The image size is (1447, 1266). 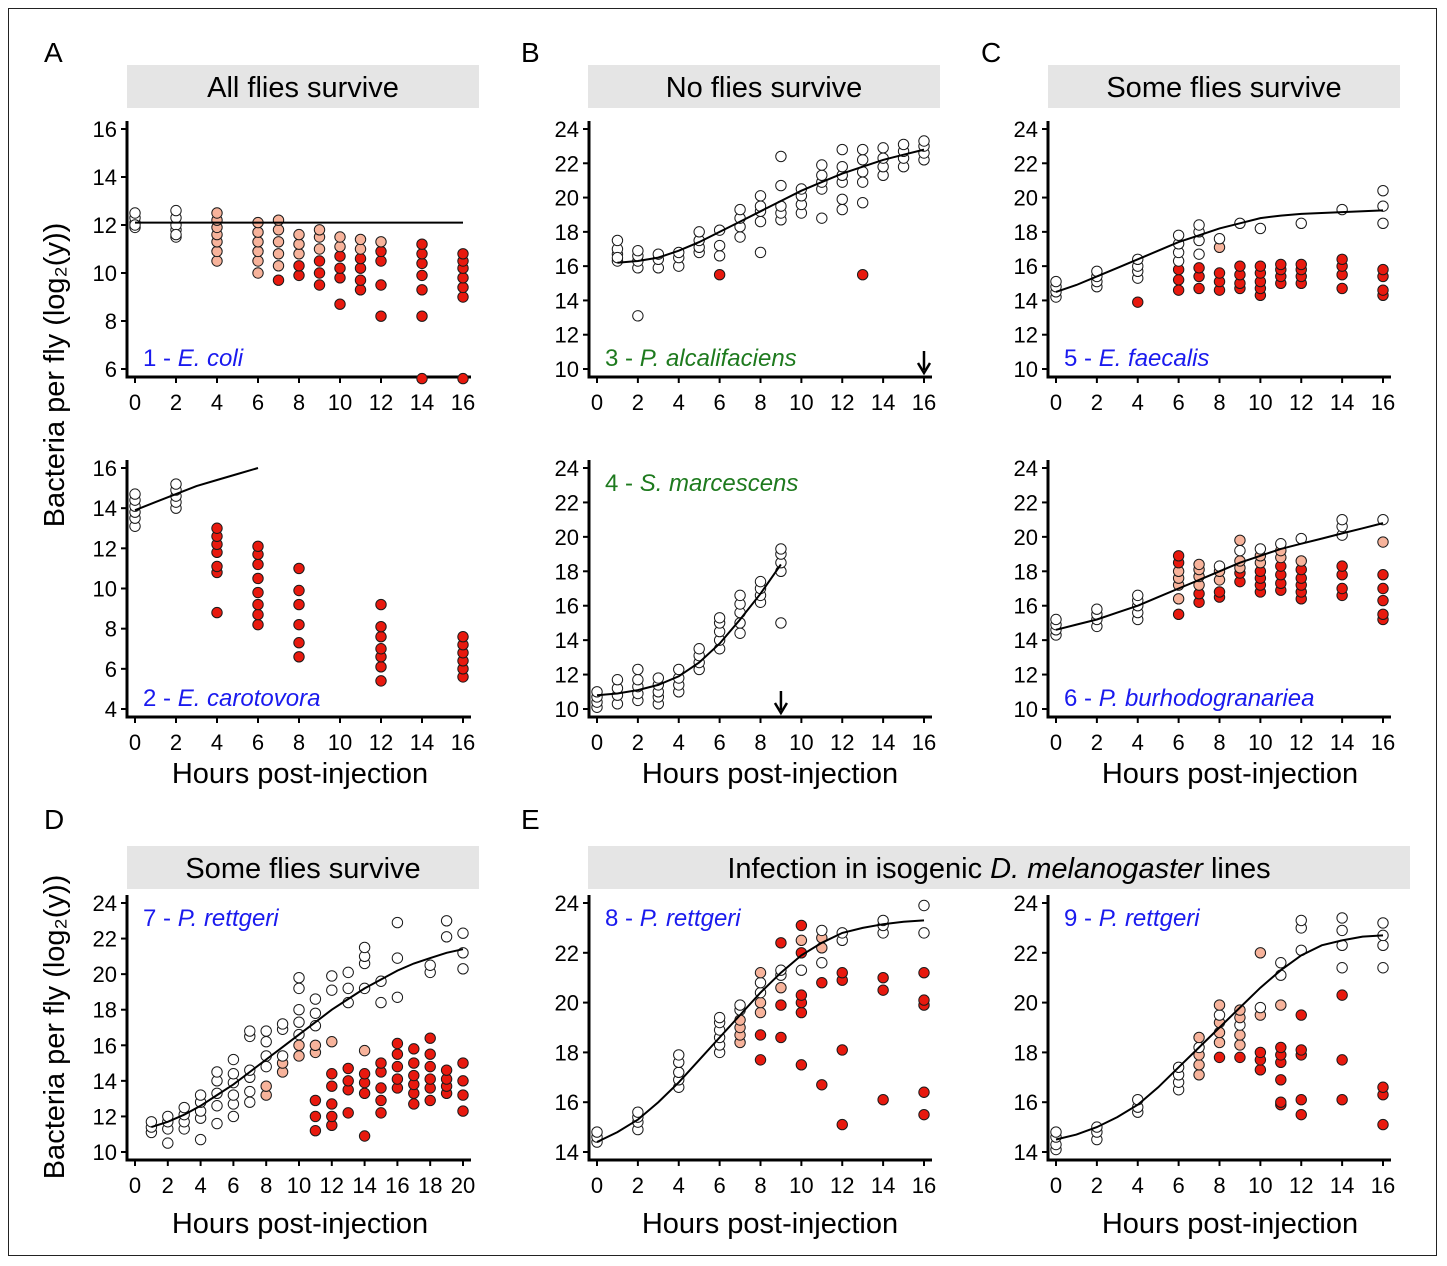 I want to click on y-tick-label: 6, so click(x=111, y=669).